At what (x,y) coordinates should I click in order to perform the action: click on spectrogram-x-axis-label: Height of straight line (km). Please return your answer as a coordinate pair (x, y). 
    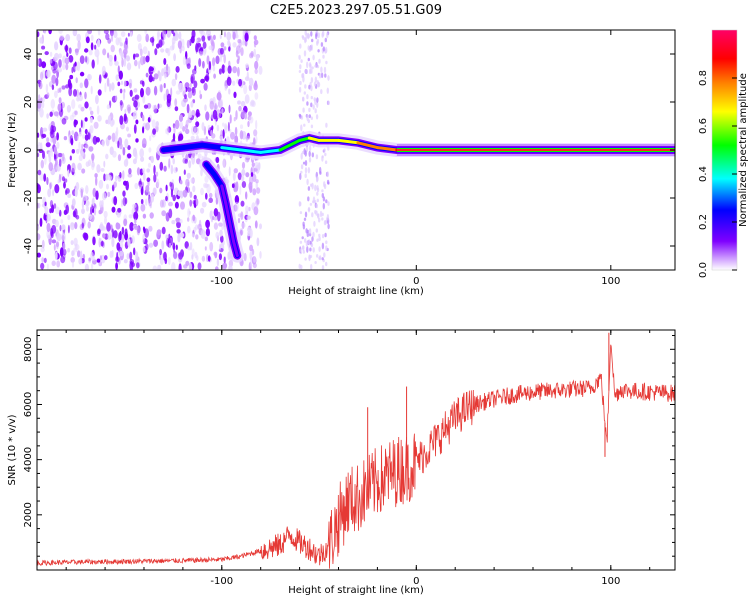
    Looking at the image, I should click on (356, 291).